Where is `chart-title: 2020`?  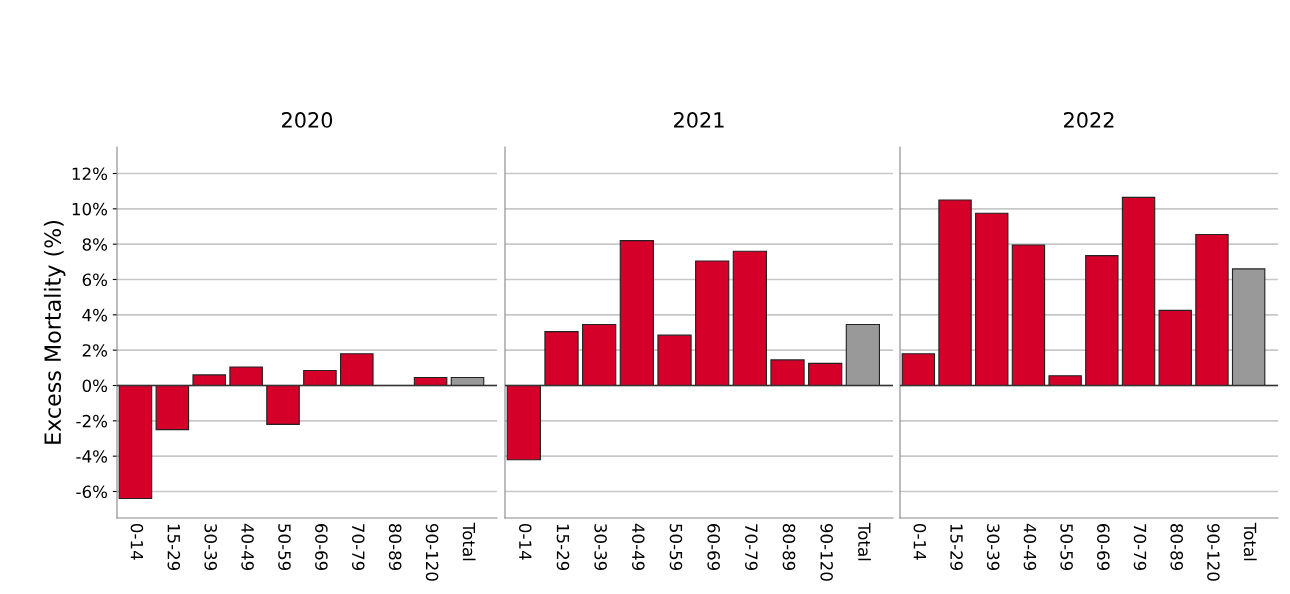
chart-title: 2020 is located at coordinates (307, 120).